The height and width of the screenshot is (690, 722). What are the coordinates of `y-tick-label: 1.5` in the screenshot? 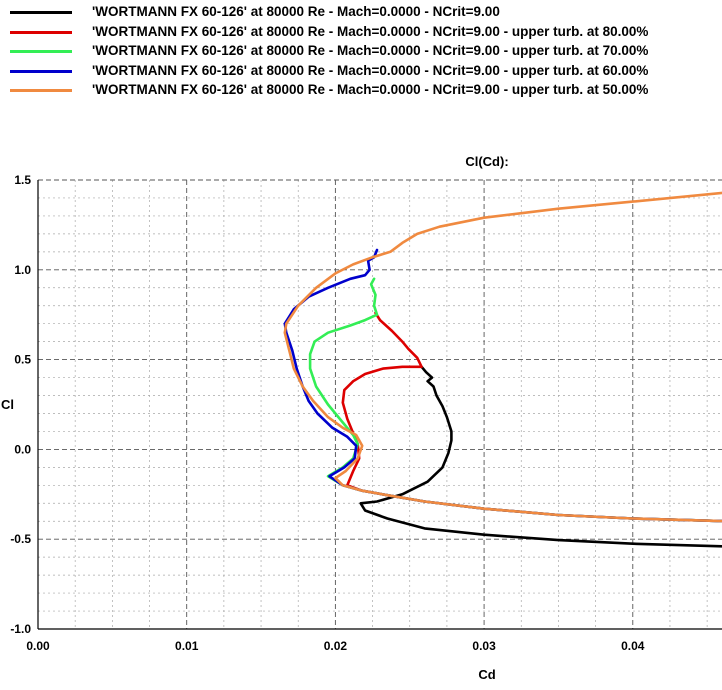 It's located at (22, 180).